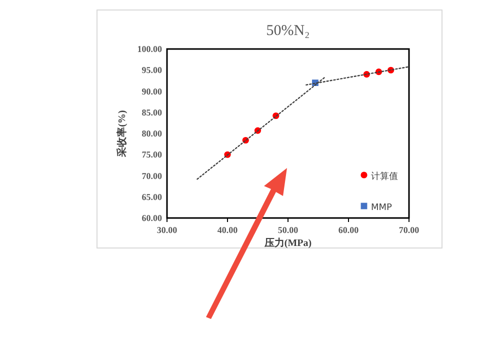  Describe the element at coordinates (287, 243) in the screenshot. I see `x-axis-title: 压力(MPa)` at that location.